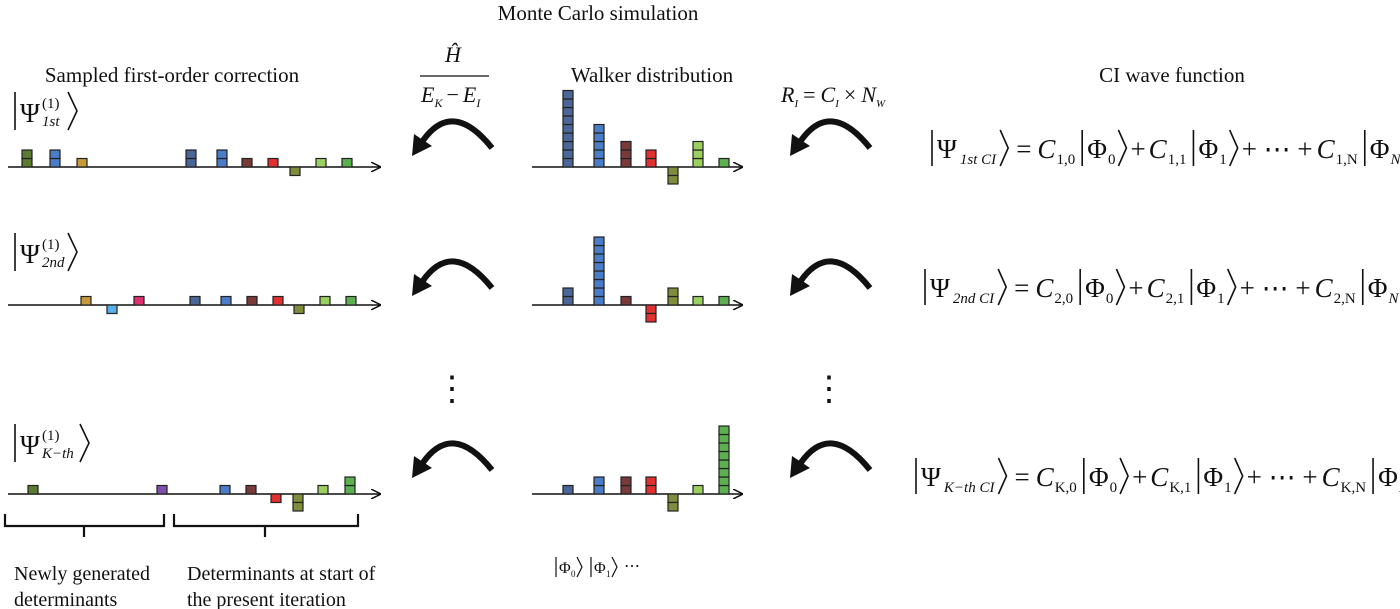 The height and width of the screenshot is (609, 1400). Describe the element at coordinates (84, 525) in the screenshot. I see `brace-newly-generated` at that location.